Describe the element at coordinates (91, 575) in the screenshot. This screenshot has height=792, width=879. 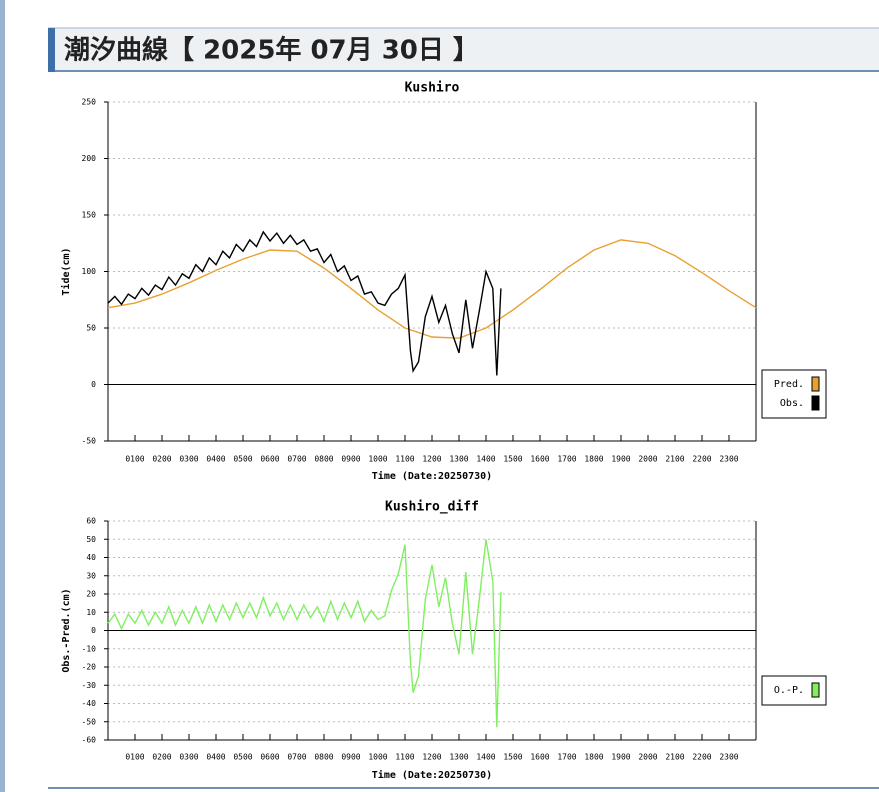
I see `y-tick-label: 30` at that location.